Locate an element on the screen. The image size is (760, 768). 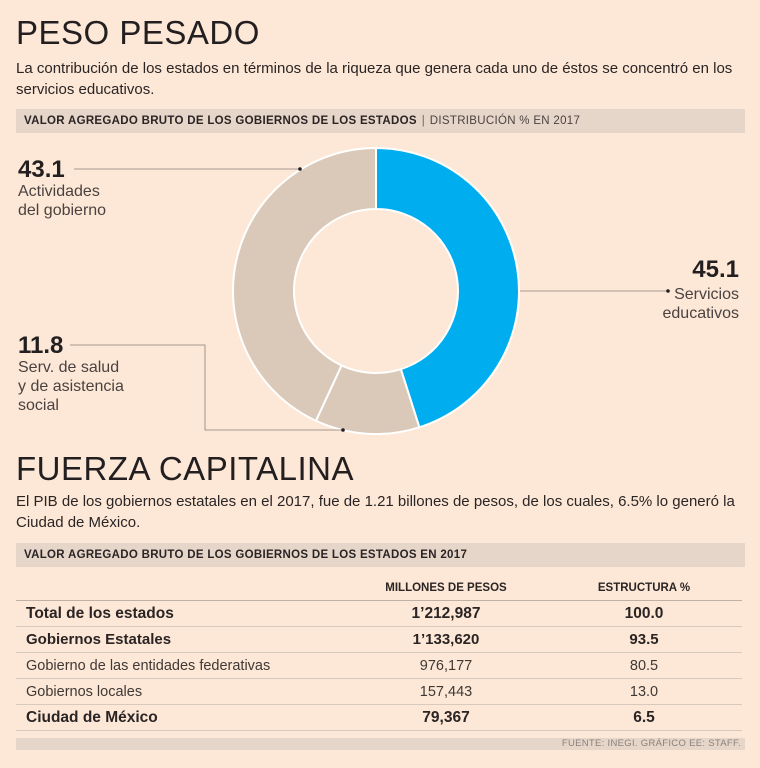
slice-value-label-1: 11.8 is located at coordinates (40, 345).